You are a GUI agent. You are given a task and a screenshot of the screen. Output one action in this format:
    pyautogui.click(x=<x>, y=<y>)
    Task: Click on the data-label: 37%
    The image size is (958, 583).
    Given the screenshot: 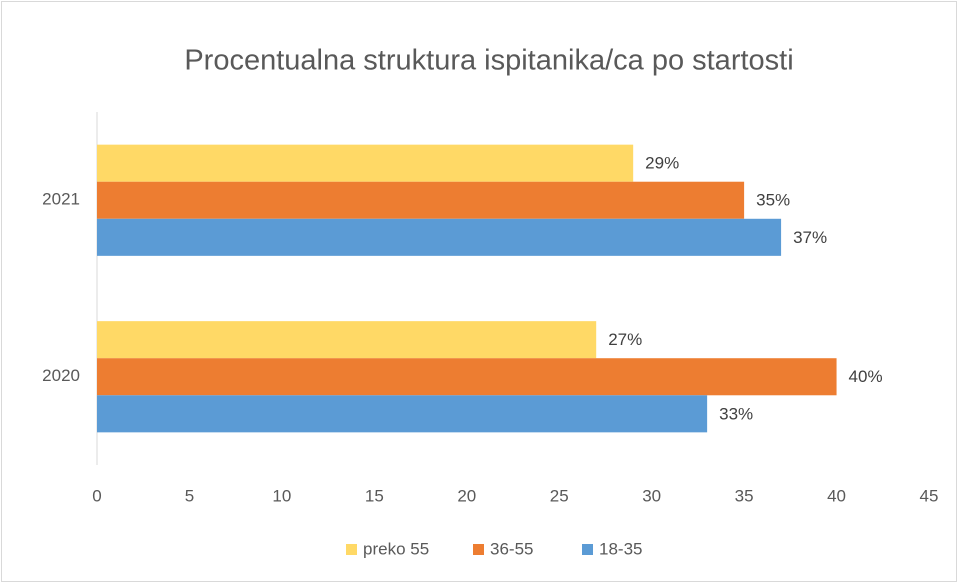 What is the action you would take?
    pyautogui.click(x=810, y=237)
    